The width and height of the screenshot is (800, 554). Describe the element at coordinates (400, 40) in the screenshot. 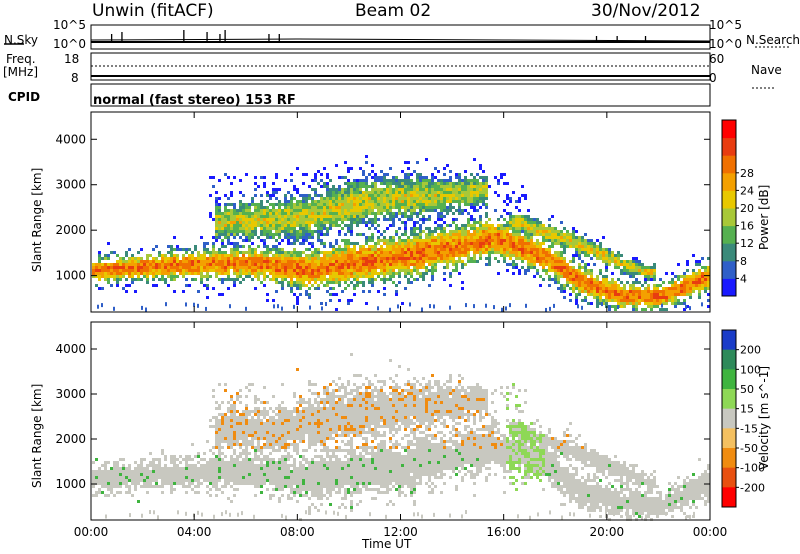

I see `nsearch-series` at that location.